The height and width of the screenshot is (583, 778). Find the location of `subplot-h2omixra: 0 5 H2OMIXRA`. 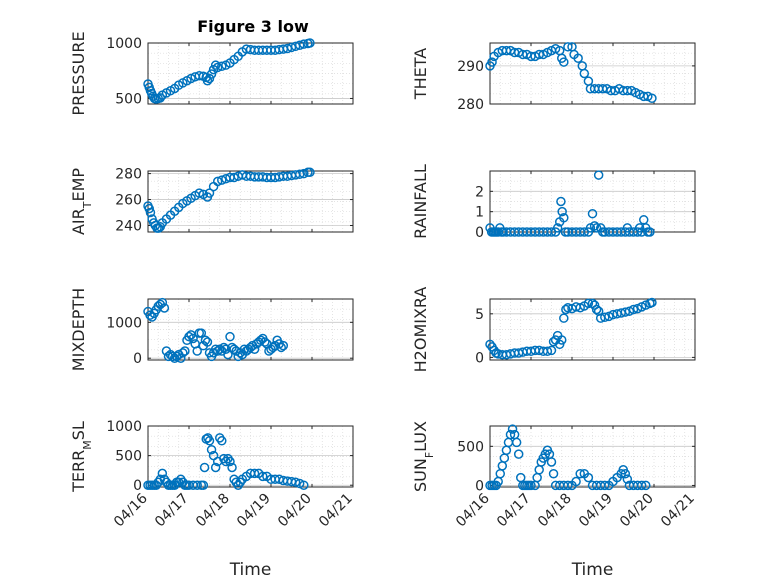

subplot-h2omixra: 0 5 H2OMIXRA is located at coordinates (553, 330).